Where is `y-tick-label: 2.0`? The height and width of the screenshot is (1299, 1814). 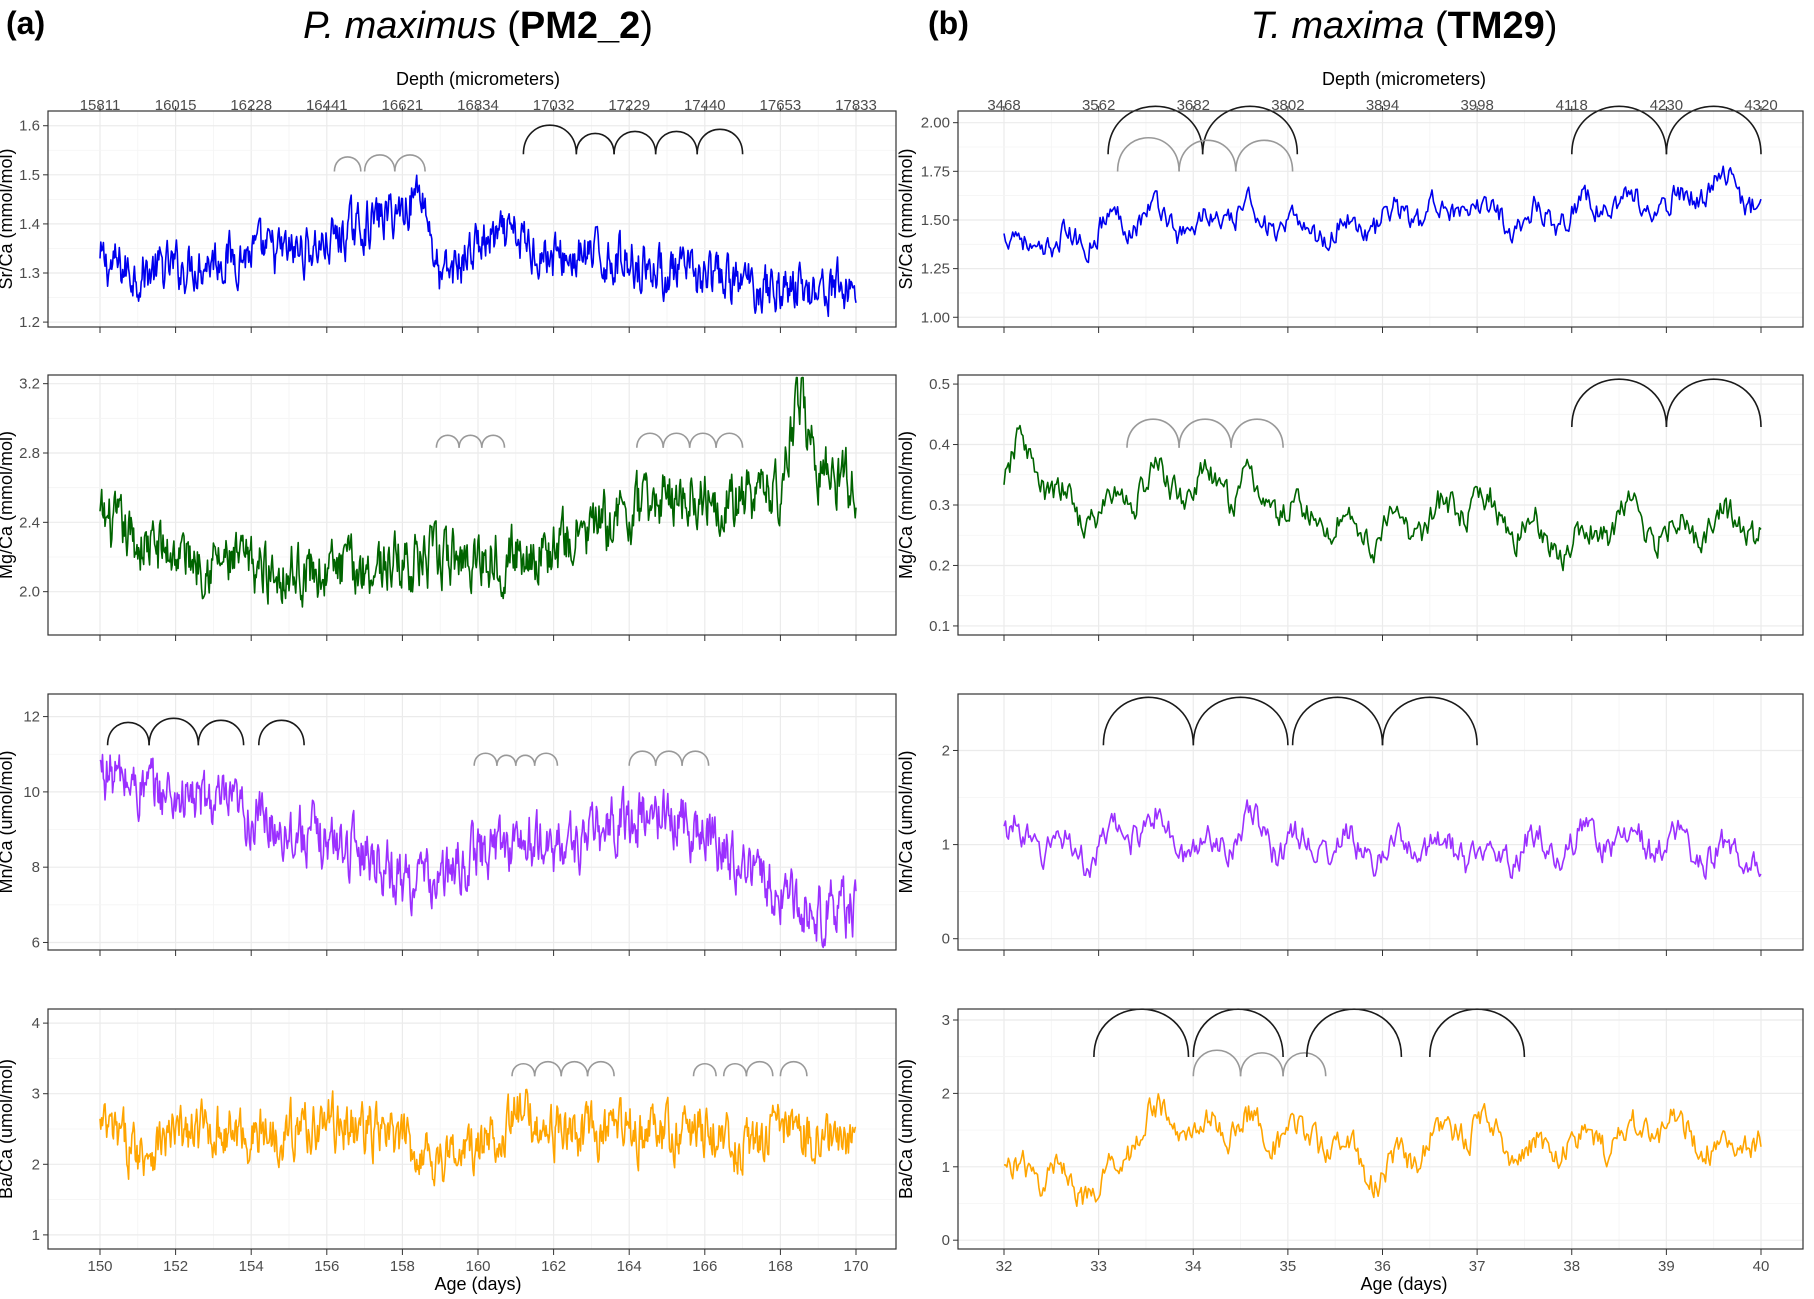 y-tick-label: 2.0 is located at coordinates (29, 592).